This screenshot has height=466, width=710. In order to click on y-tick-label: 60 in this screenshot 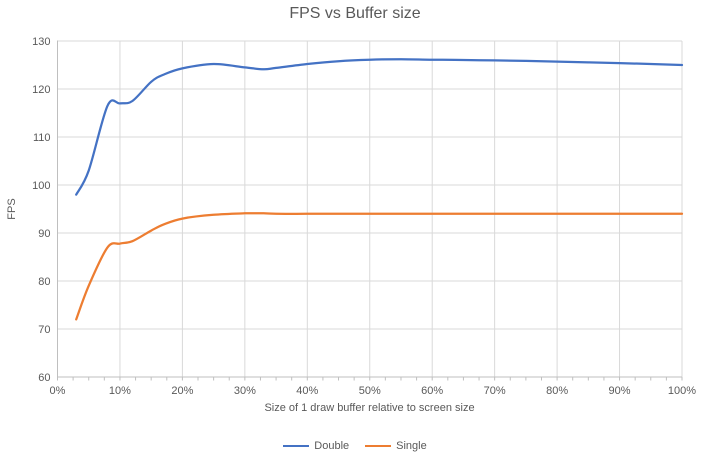, I will do `click(44, 378)`.